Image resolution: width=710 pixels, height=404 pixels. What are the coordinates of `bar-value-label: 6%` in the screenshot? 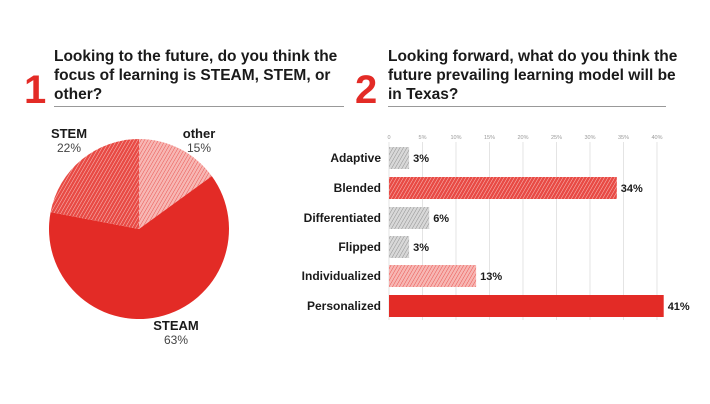 It's located at (441, 219).